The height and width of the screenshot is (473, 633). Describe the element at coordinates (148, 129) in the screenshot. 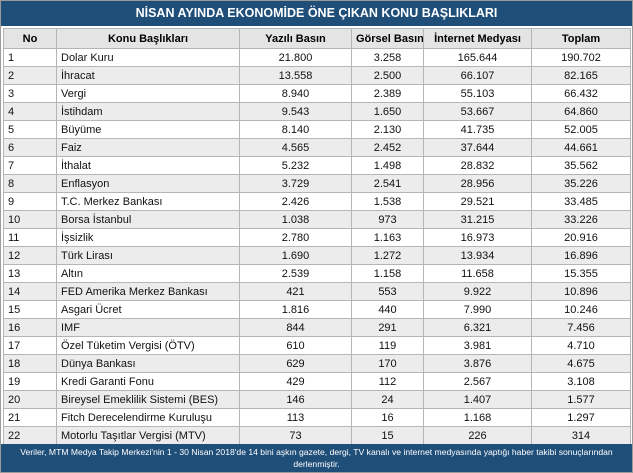

I see `table-cell: Büyüme` at that location.